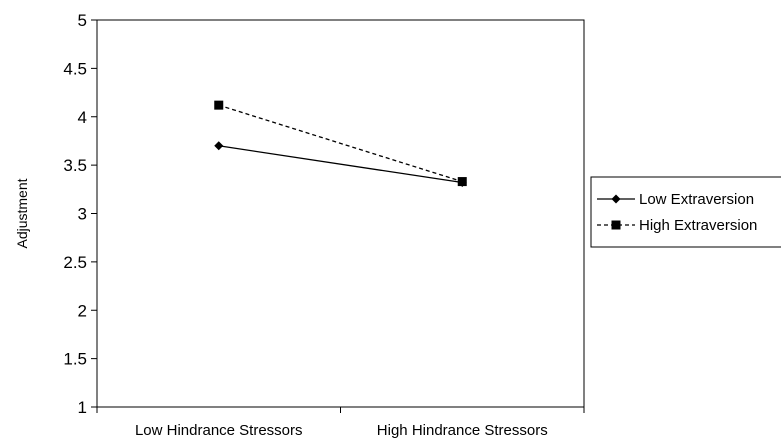 This screenshot has height=439, width=781. I want to click on y-tick-label: 1, so click(82, 407).